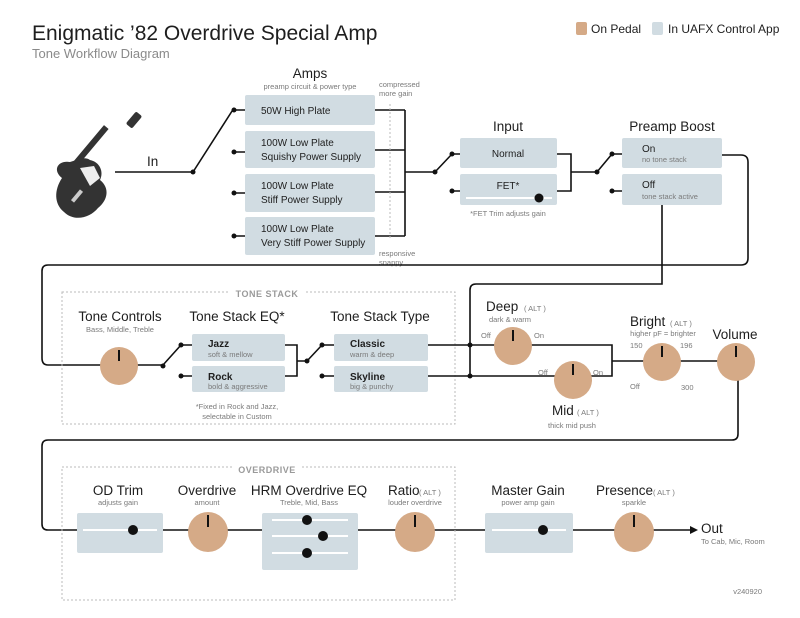  Describe the element at coordinates (391, 262) in the screenshot. I see `snappy-note: snappy` at that location.